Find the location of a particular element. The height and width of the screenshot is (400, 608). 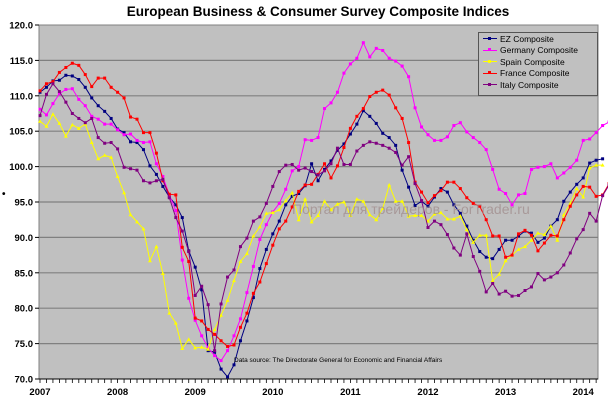

legend-entry: Germany Composite is located at coordinates (538, 51).